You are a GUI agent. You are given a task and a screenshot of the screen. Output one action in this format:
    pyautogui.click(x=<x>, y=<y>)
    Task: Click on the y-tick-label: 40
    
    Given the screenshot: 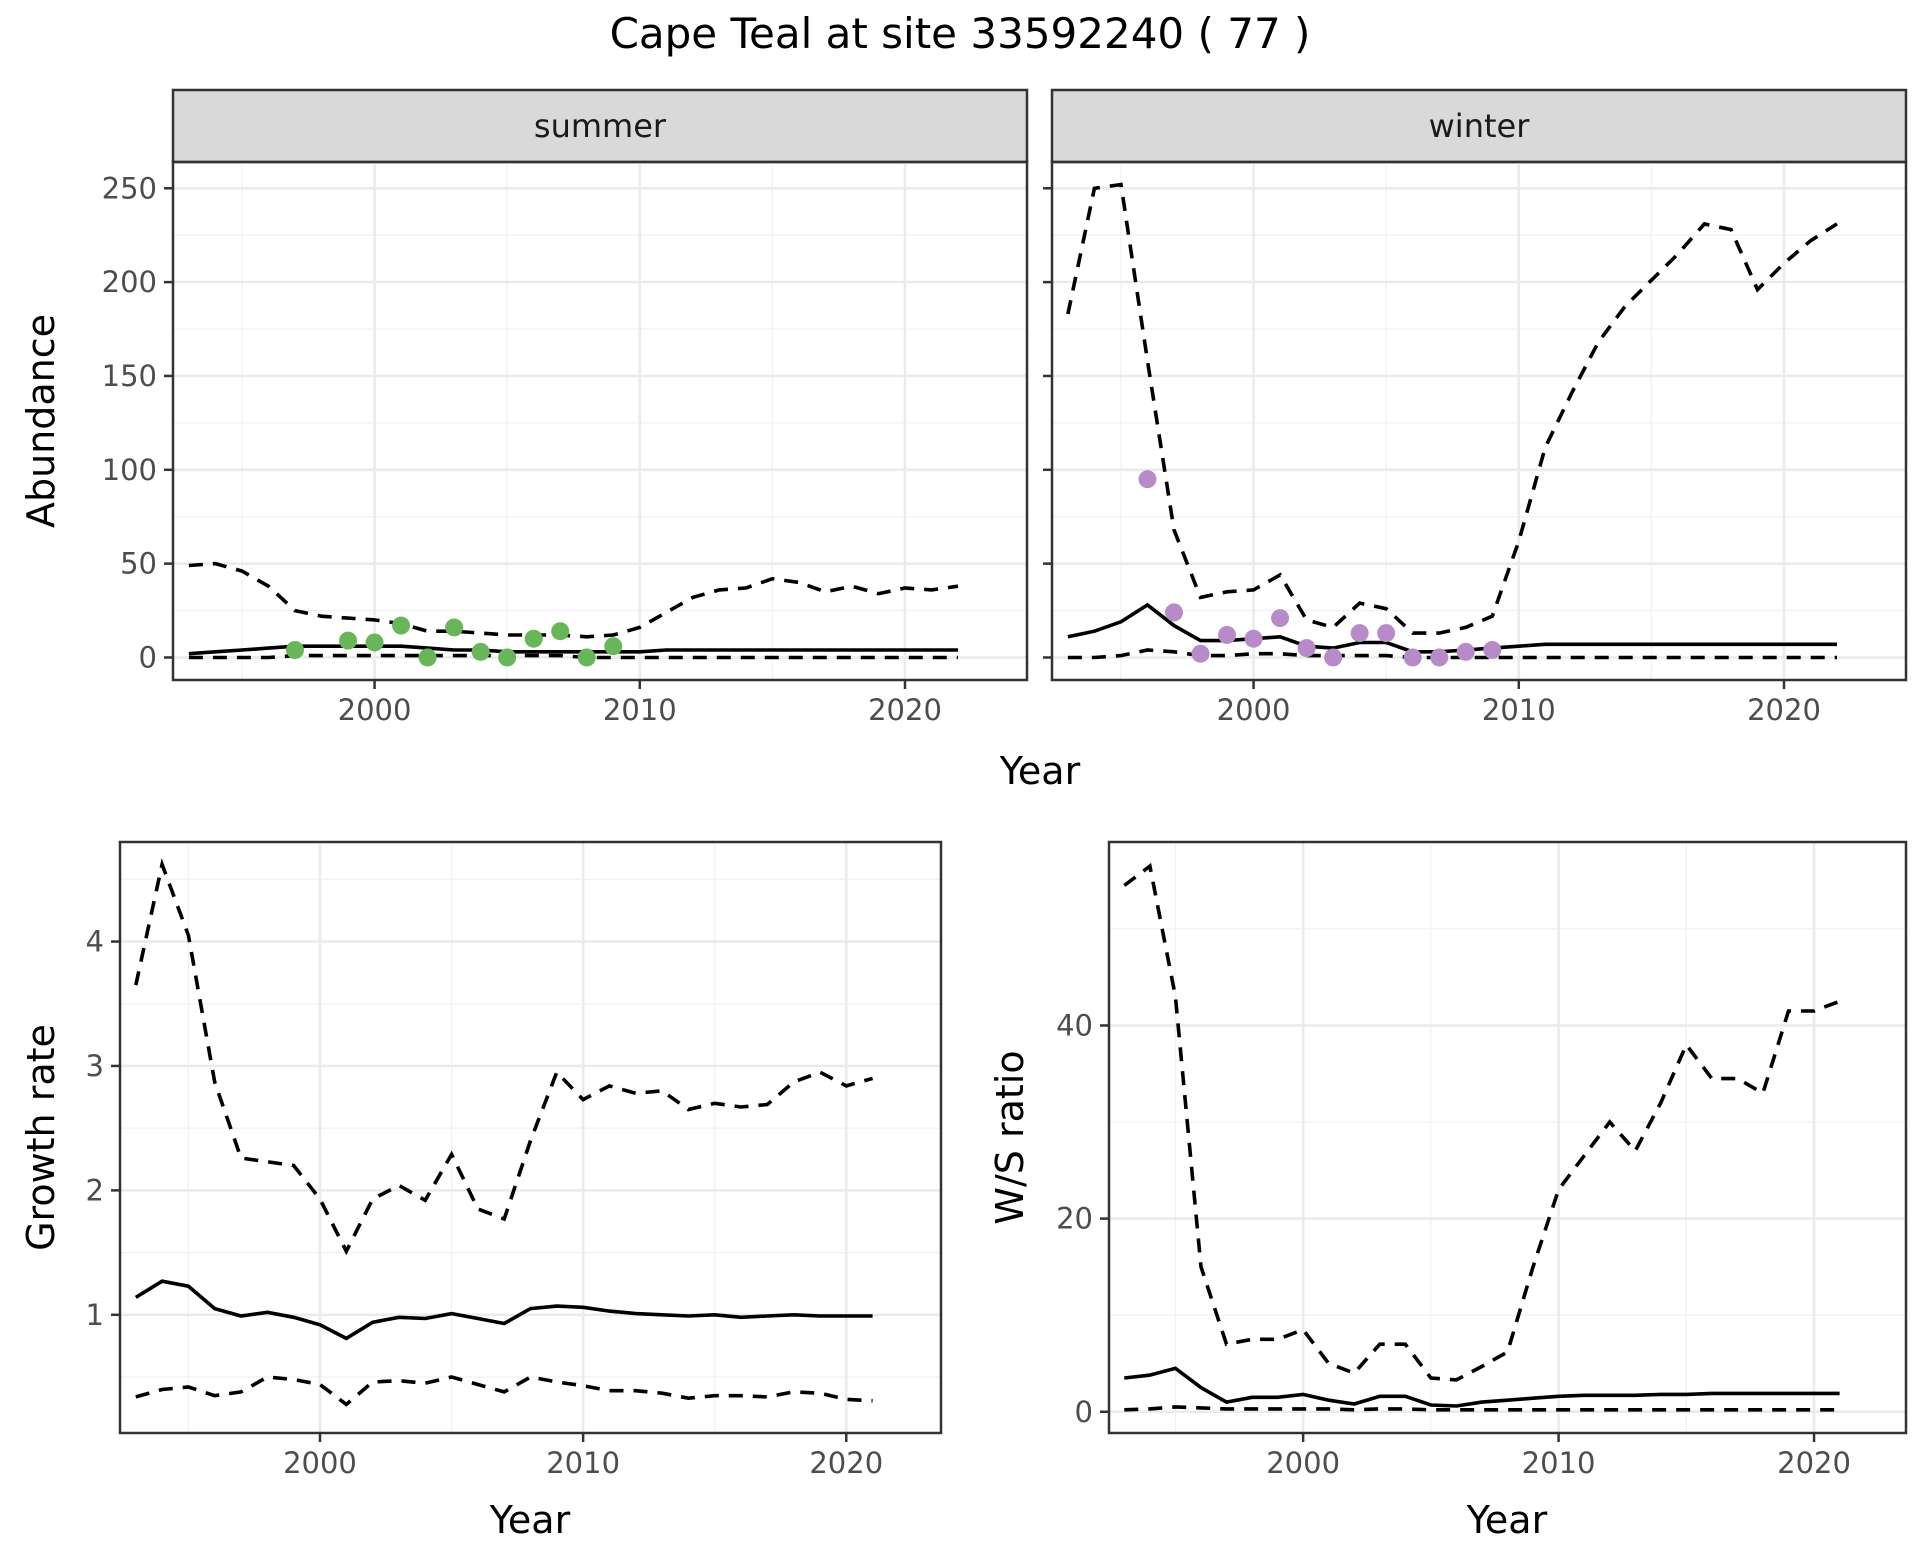 What is the action you would take?
    pyautogui.click(x=1074, y=1025)
    